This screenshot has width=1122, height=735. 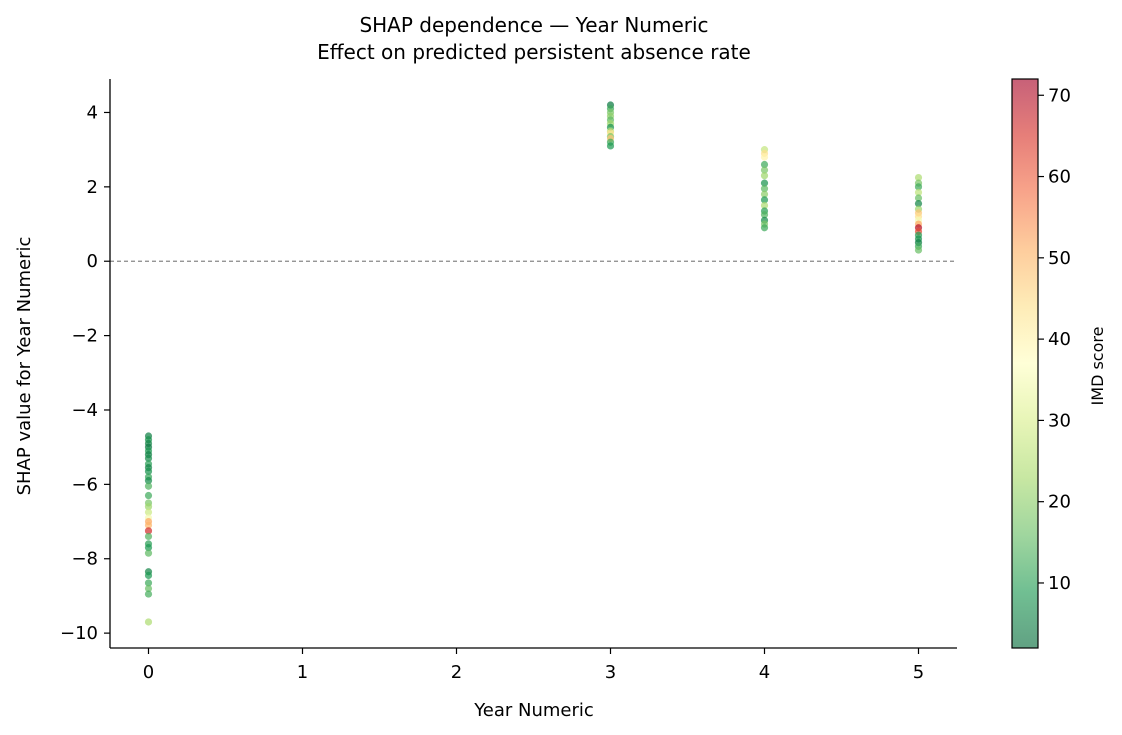 What do you see at coordinates (1059, 339) in the screenshot?
I see `colorbar-tick-label: 40` at bounding box center [1059, 339].